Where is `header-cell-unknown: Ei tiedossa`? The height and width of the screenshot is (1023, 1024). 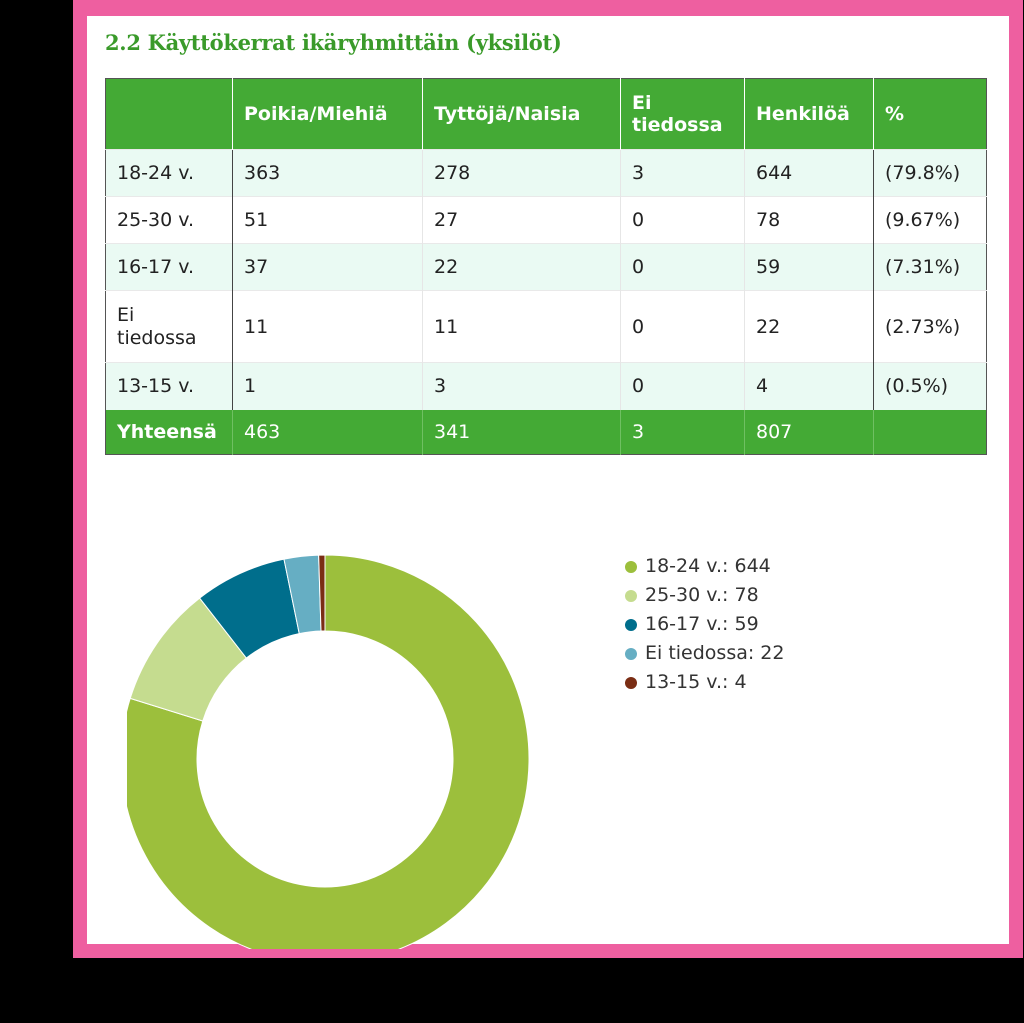
header-cell-unknown: Ei tiedossa is located at coordinates (682, 114).